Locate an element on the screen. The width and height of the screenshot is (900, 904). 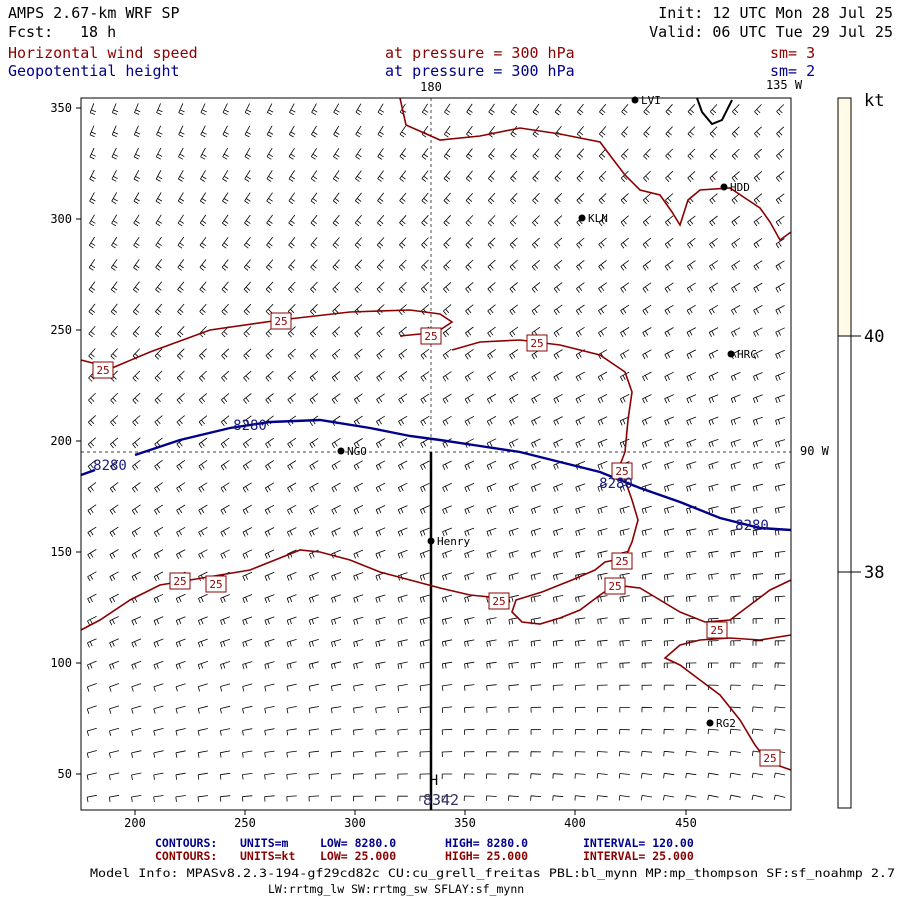
coastline is located at coordinates (714, 111).